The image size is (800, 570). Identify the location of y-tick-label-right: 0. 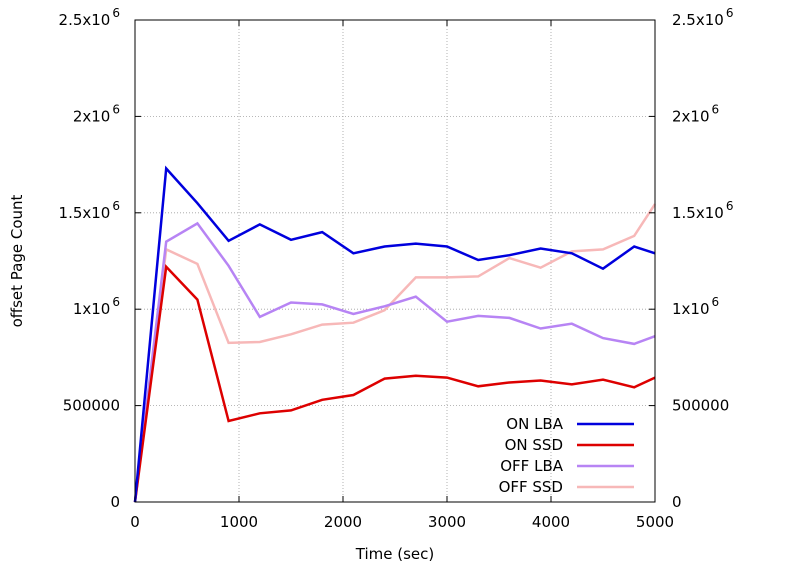
(677, 502).